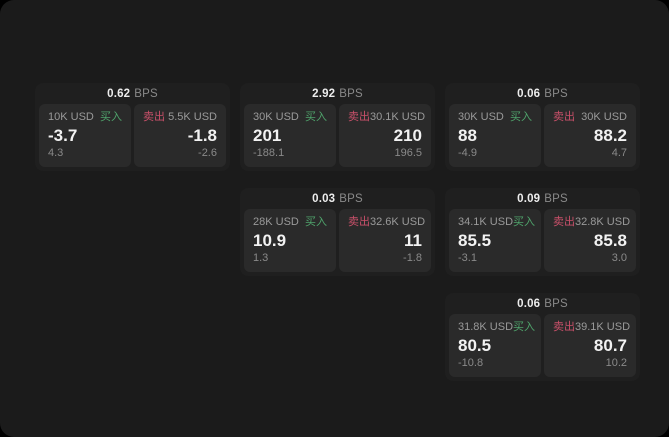 The image size is (669, 437). Describe the element at coordinates (385, 135) in the screenshot. I see `sell-quote-tile: 卖出 30.1K USD 210 196.5` at that location.